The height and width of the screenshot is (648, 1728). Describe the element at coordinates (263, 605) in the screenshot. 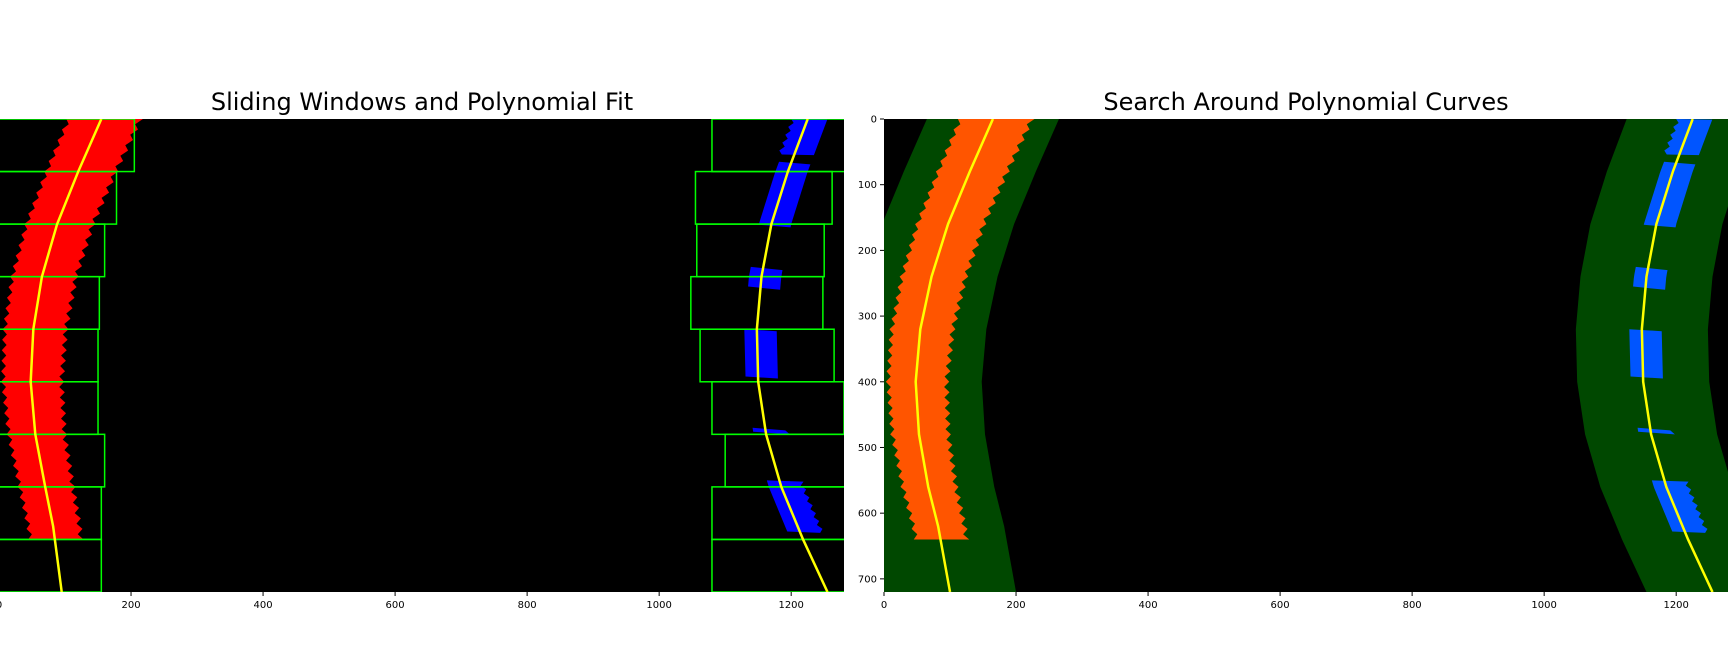

I see `xtick-label-left-400: 400` at that location.